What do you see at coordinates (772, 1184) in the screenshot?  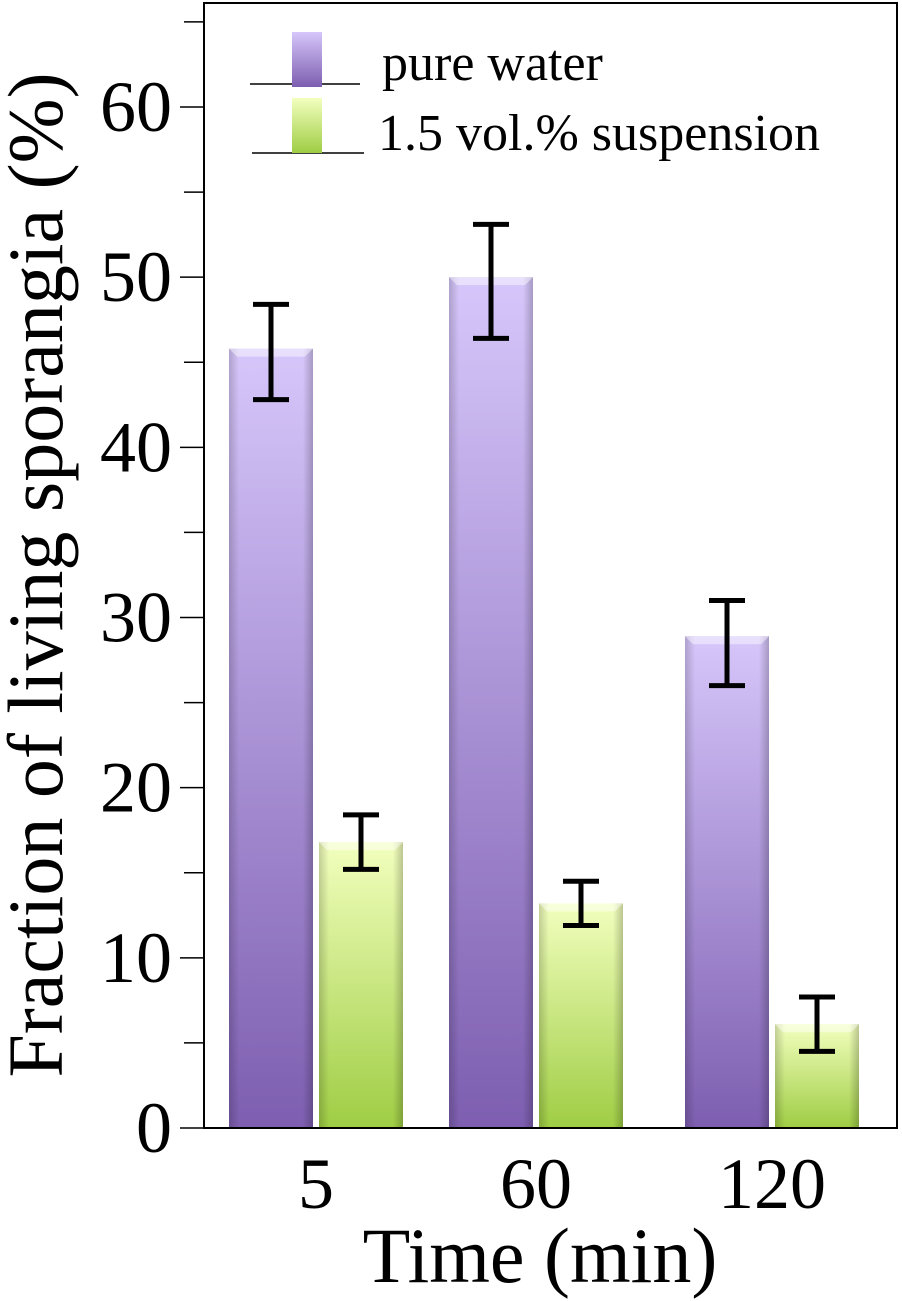 I see `x-tick-label-120: 120` at bounding box center [772, 1184].